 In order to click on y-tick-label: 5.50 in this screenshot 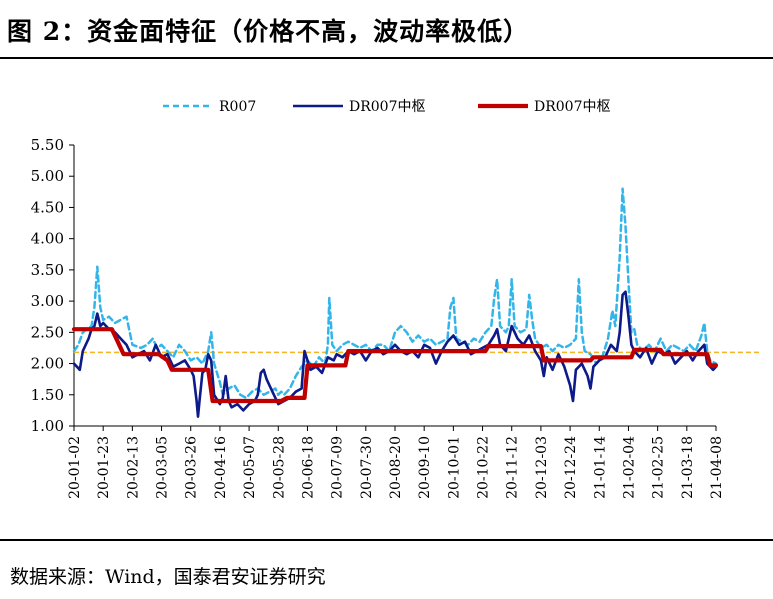, I will do `click(47, 145)`.